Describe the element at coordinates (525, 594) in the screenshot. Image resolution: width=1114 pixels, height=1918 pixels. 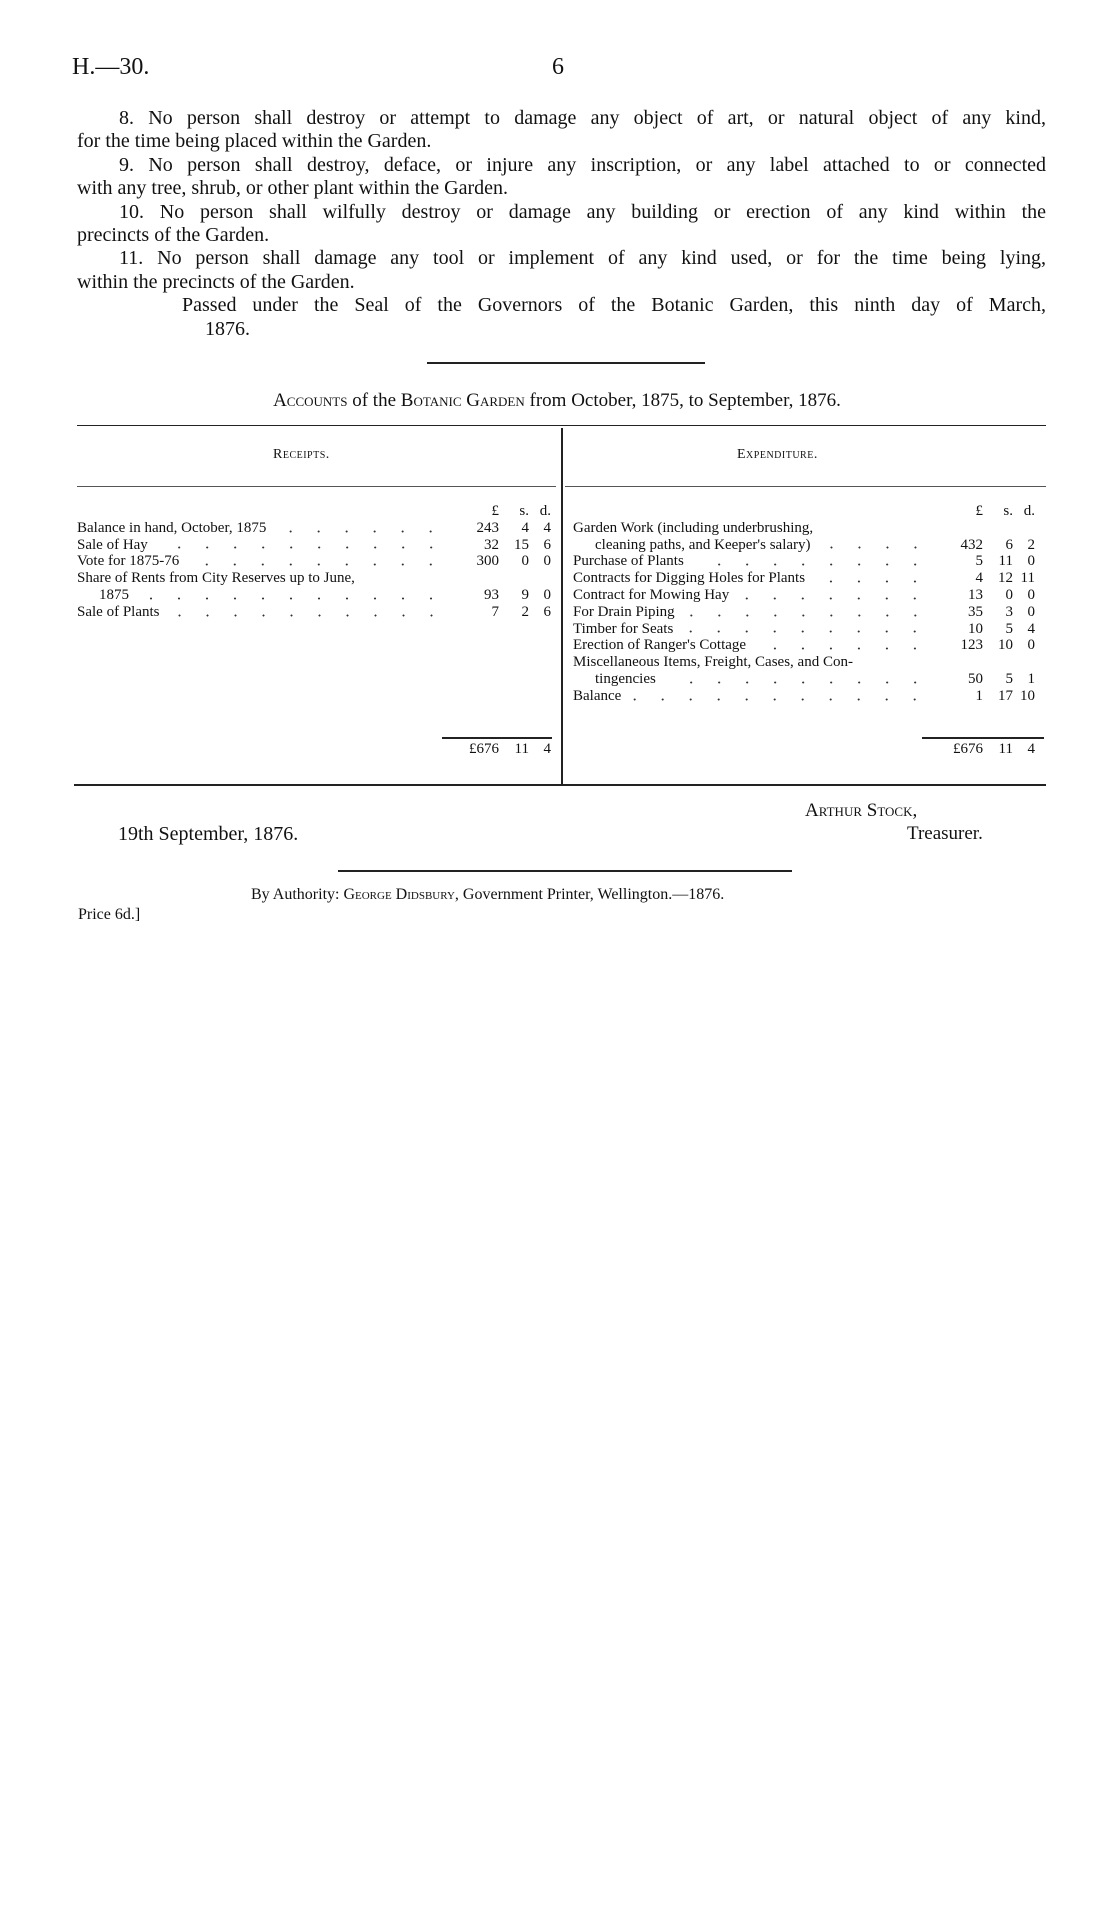
I see `shillings-value: 9` at that location.